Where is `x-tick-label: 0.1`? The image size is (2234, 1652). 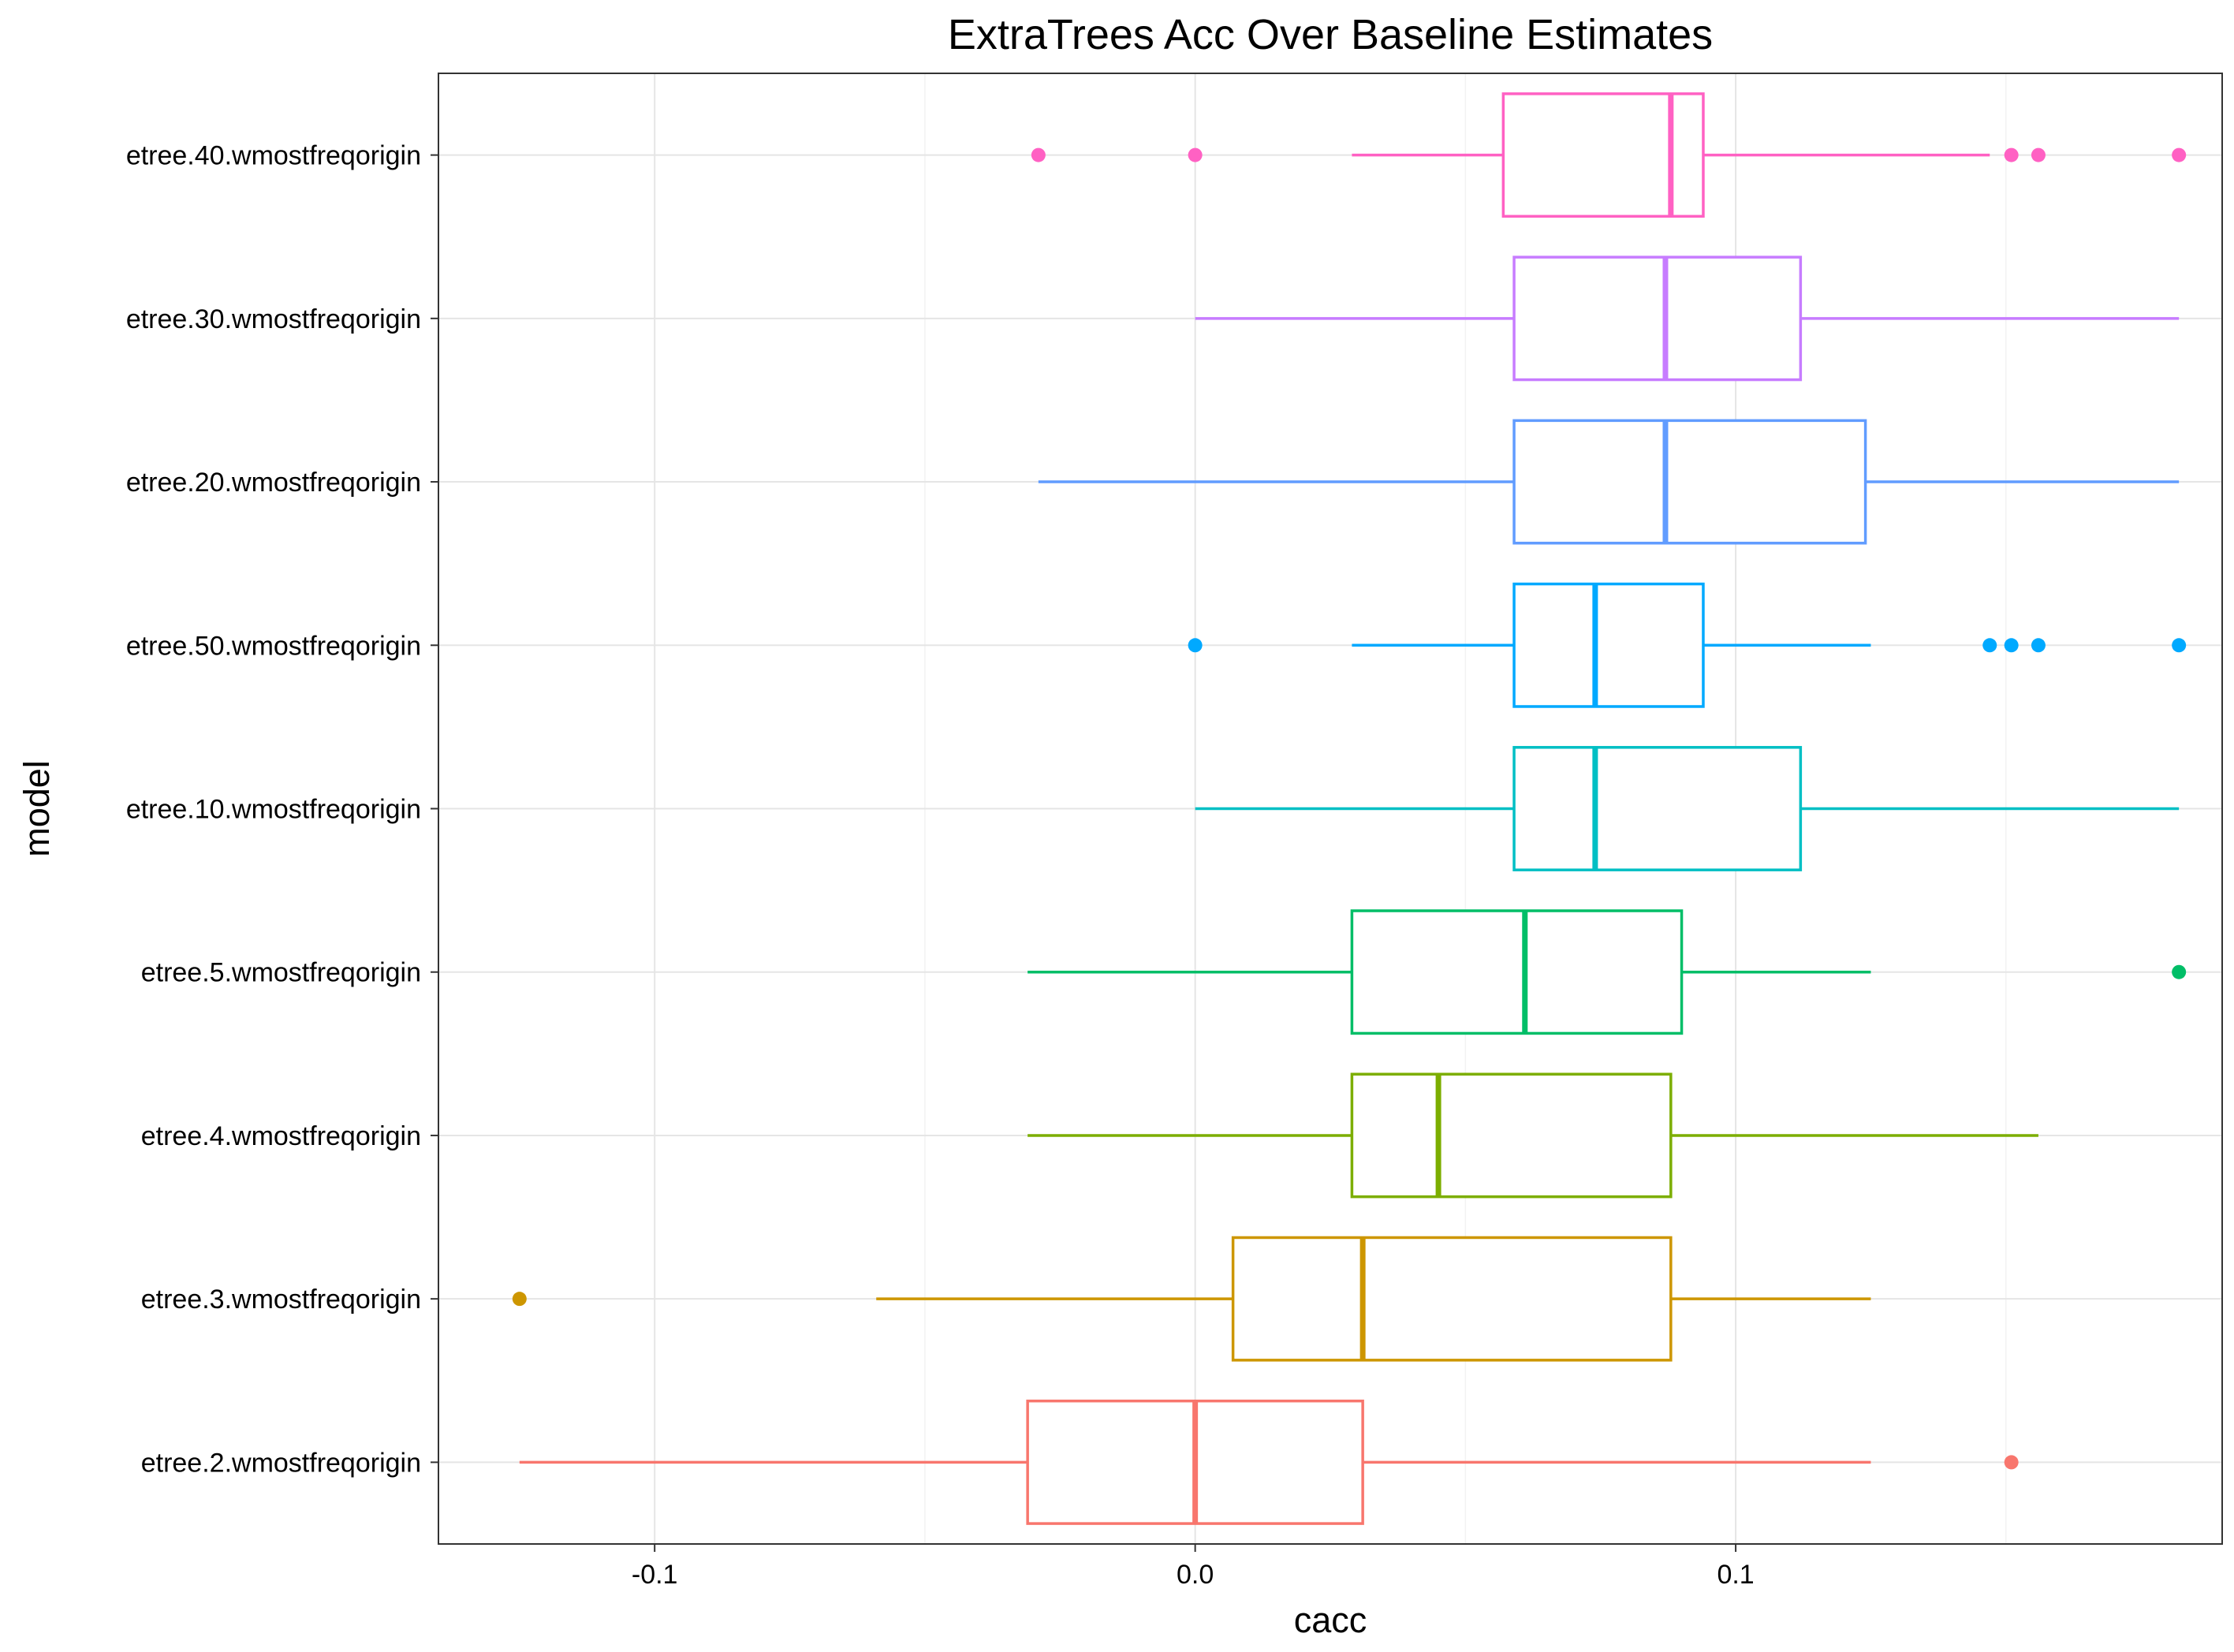 x-tick-label: 0.1 is located at coordinates (1735, 1575).